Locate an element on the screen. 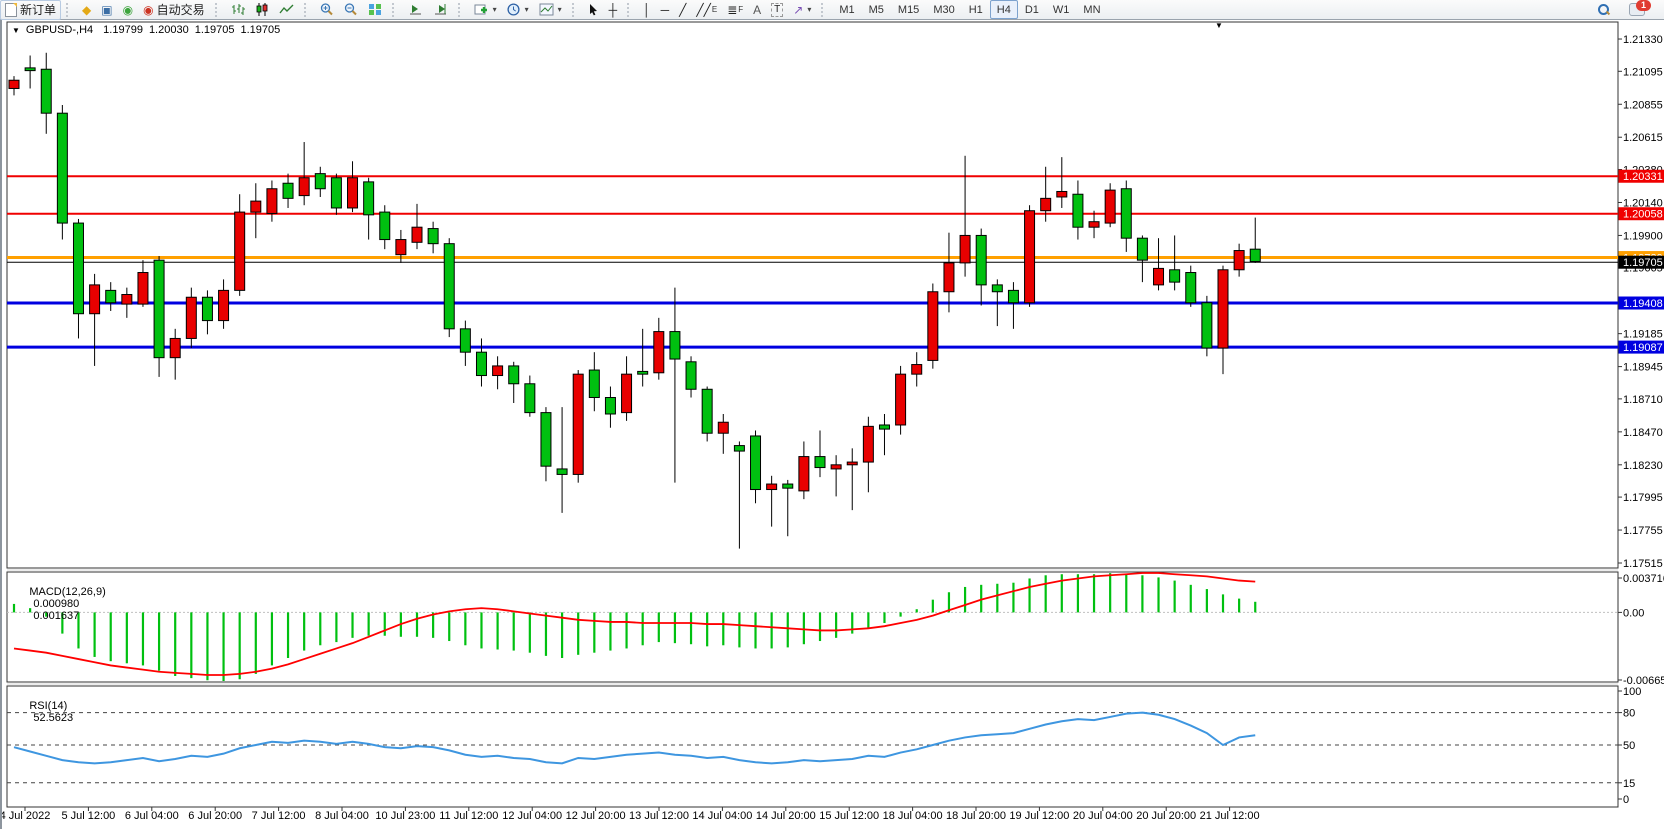 Image resolution: width=1664 pixels, height=829 pixels. chart-symbol-period: GBPUSD-,H4 is located at coordinates (59, 30).